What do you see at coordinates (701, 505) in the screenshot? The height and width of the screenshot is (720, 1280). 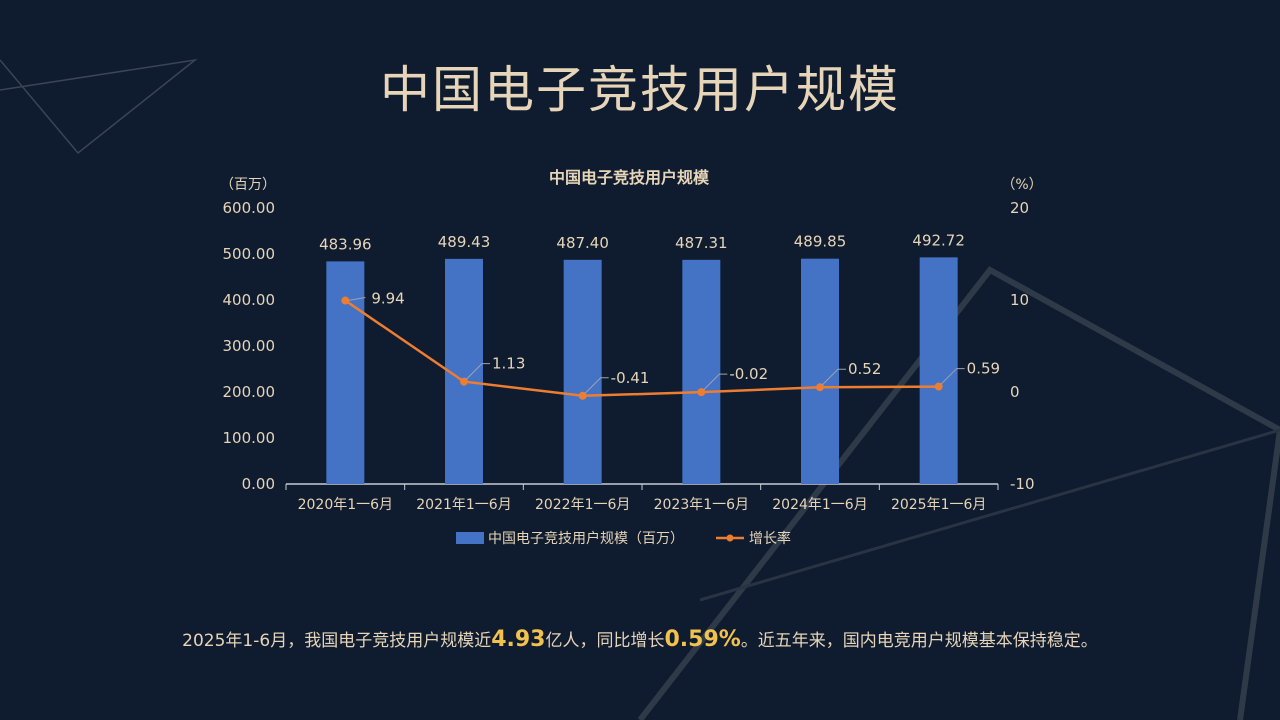 I see `x-tick-label: 2023年1一6月` at bounding box center [701, 505].